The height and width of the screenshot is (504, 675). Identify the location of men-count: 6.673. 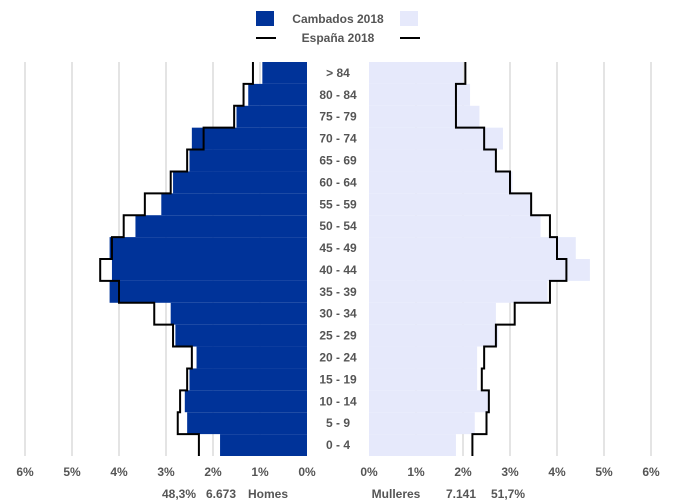
(221, 494).